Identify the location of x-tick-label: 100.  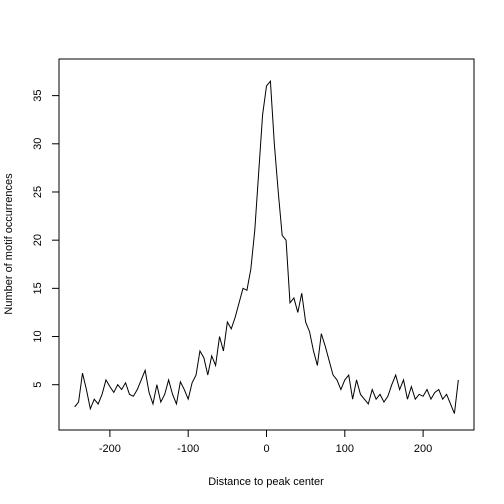
(345, 449).